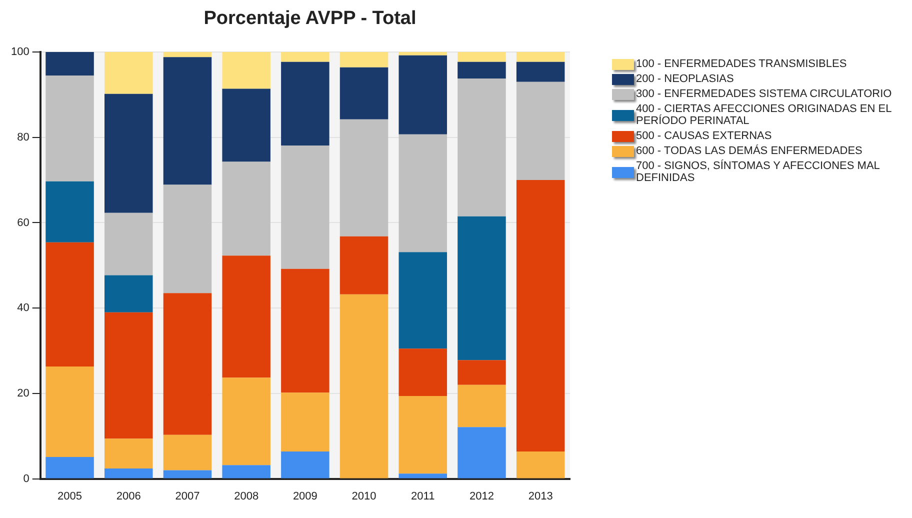  Describe the element at coordinates (70, 496) in the screenshot. I see `x-tick-label: 2005` at that location.